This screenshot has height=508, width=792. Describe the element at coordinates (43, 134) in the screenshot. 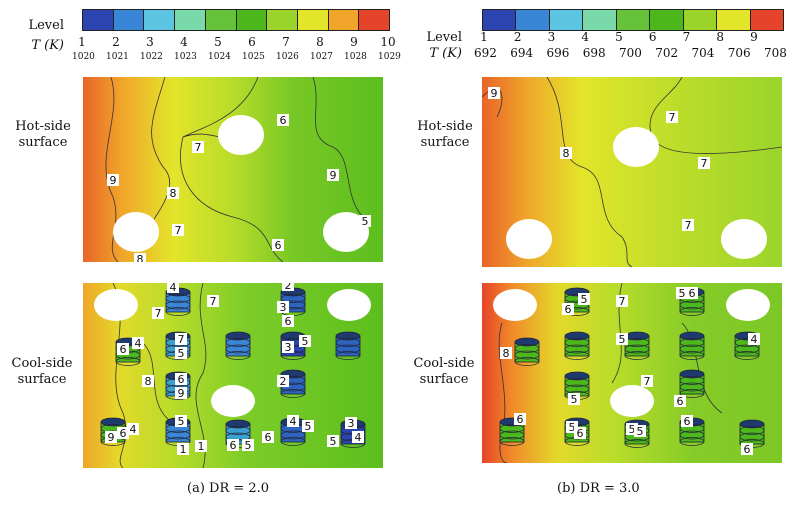

I see `left-hot-side-label: Hot-side surface` at that location.